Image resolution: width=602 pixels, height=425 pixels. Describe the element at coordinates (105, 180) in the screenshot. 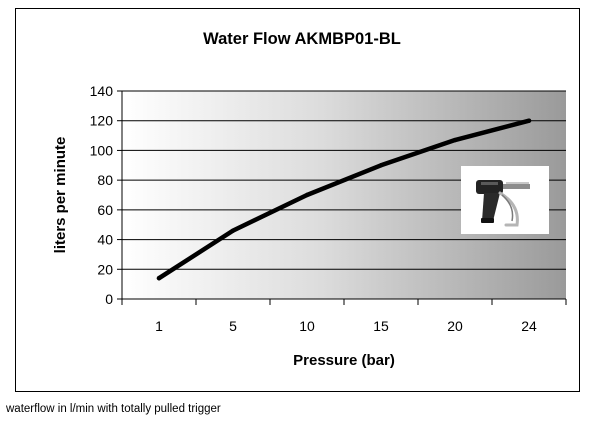

I see `y-tick-label: 80` at that location.